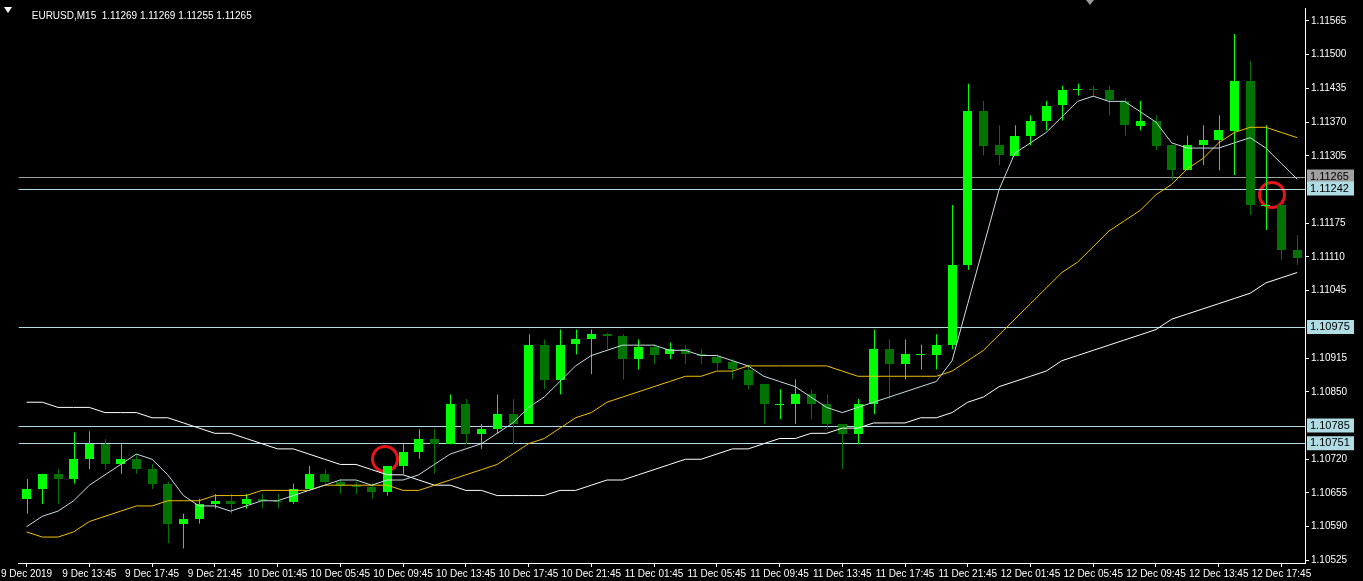  Describe the element at coordinates (1329, 223) in the screenshot. I see `y-tick-label: 1.11175` at that location.